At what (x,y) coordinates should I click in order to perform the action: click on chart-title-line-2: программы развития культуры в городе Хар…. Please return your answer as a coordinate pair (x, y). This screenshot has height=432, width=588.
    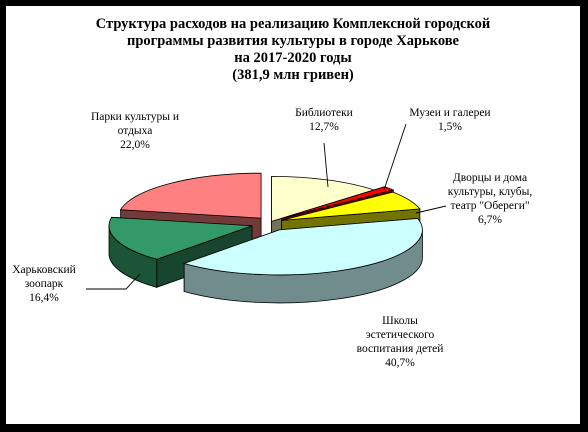
    Looking at the image, I should click on (292, 41).